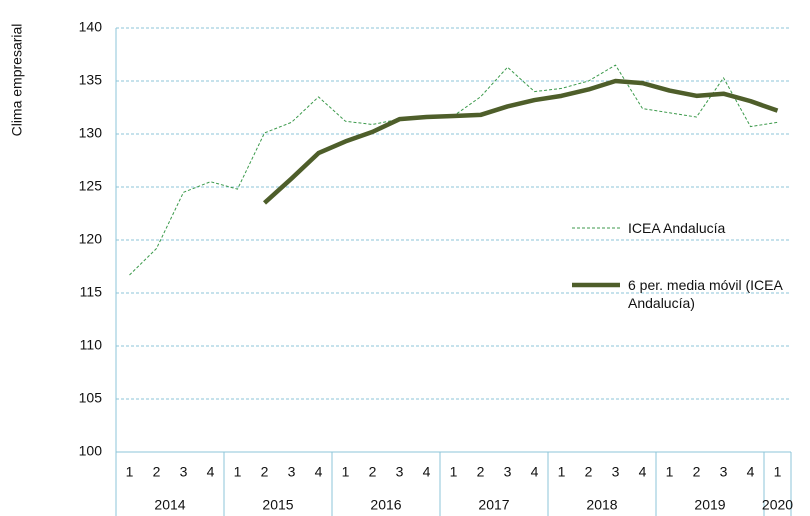  What do you see at coordinates (17, 80) in the screenshot?
I see `y-axis-label: Clima empresarial` at bounding box center [17, 80].